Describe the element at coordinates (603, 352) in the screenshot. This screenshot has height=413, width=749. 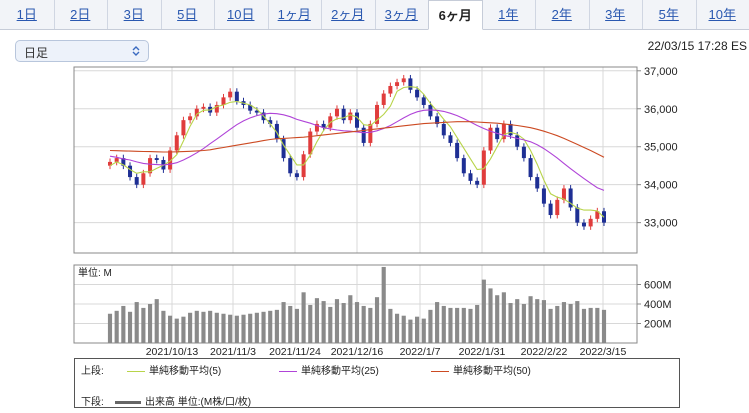
I see `x-tick-label: 2022/3/15` at that location.